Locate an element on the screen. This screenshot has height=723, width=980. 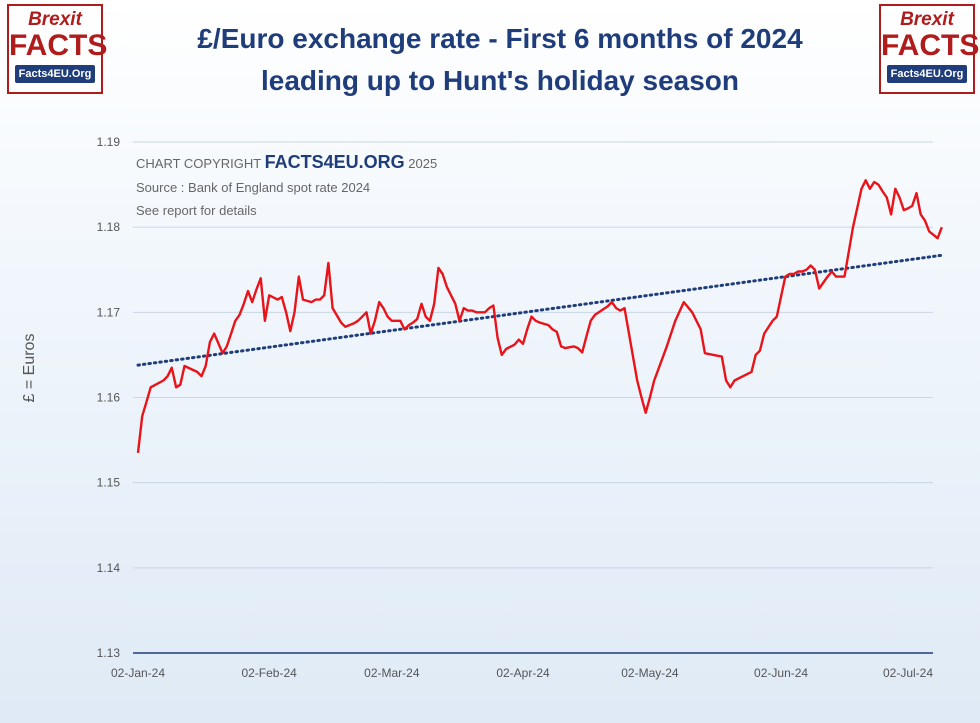
x-tick-label: 02-Apr-24 is located at coordinates (523, 673).